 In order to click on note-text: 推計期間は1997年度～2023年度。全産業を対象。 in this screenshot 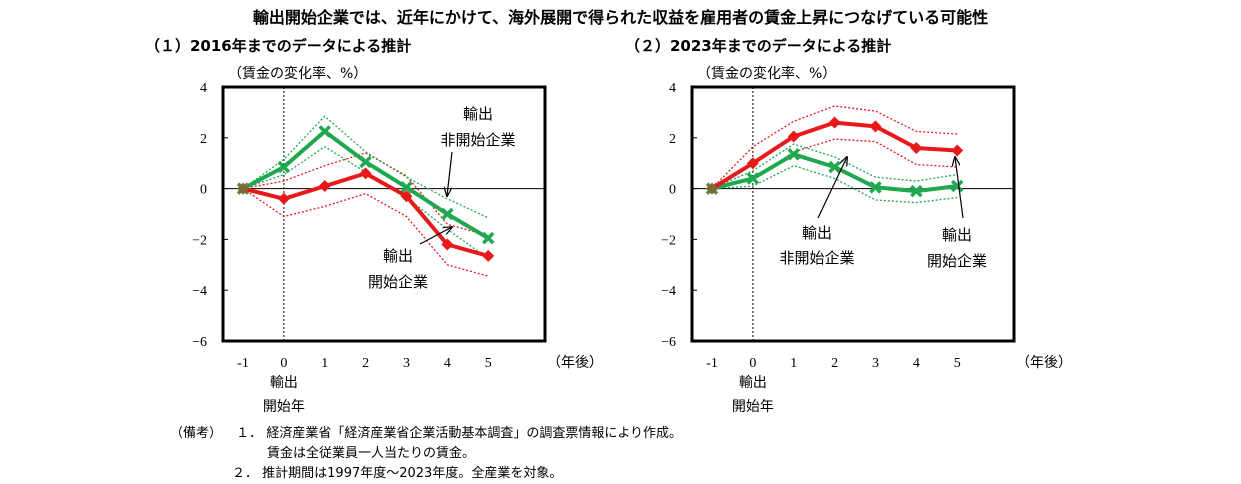, I will do `click(412, 473)`.